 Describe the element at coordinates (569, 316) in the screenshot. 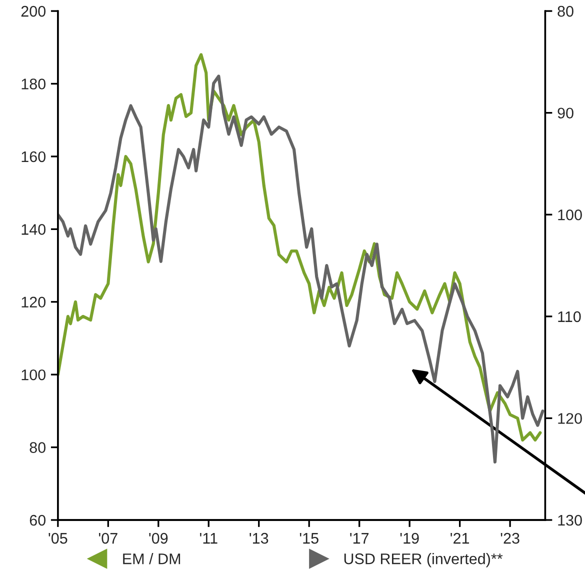

I see `y2-tick-label: 110` at that location.